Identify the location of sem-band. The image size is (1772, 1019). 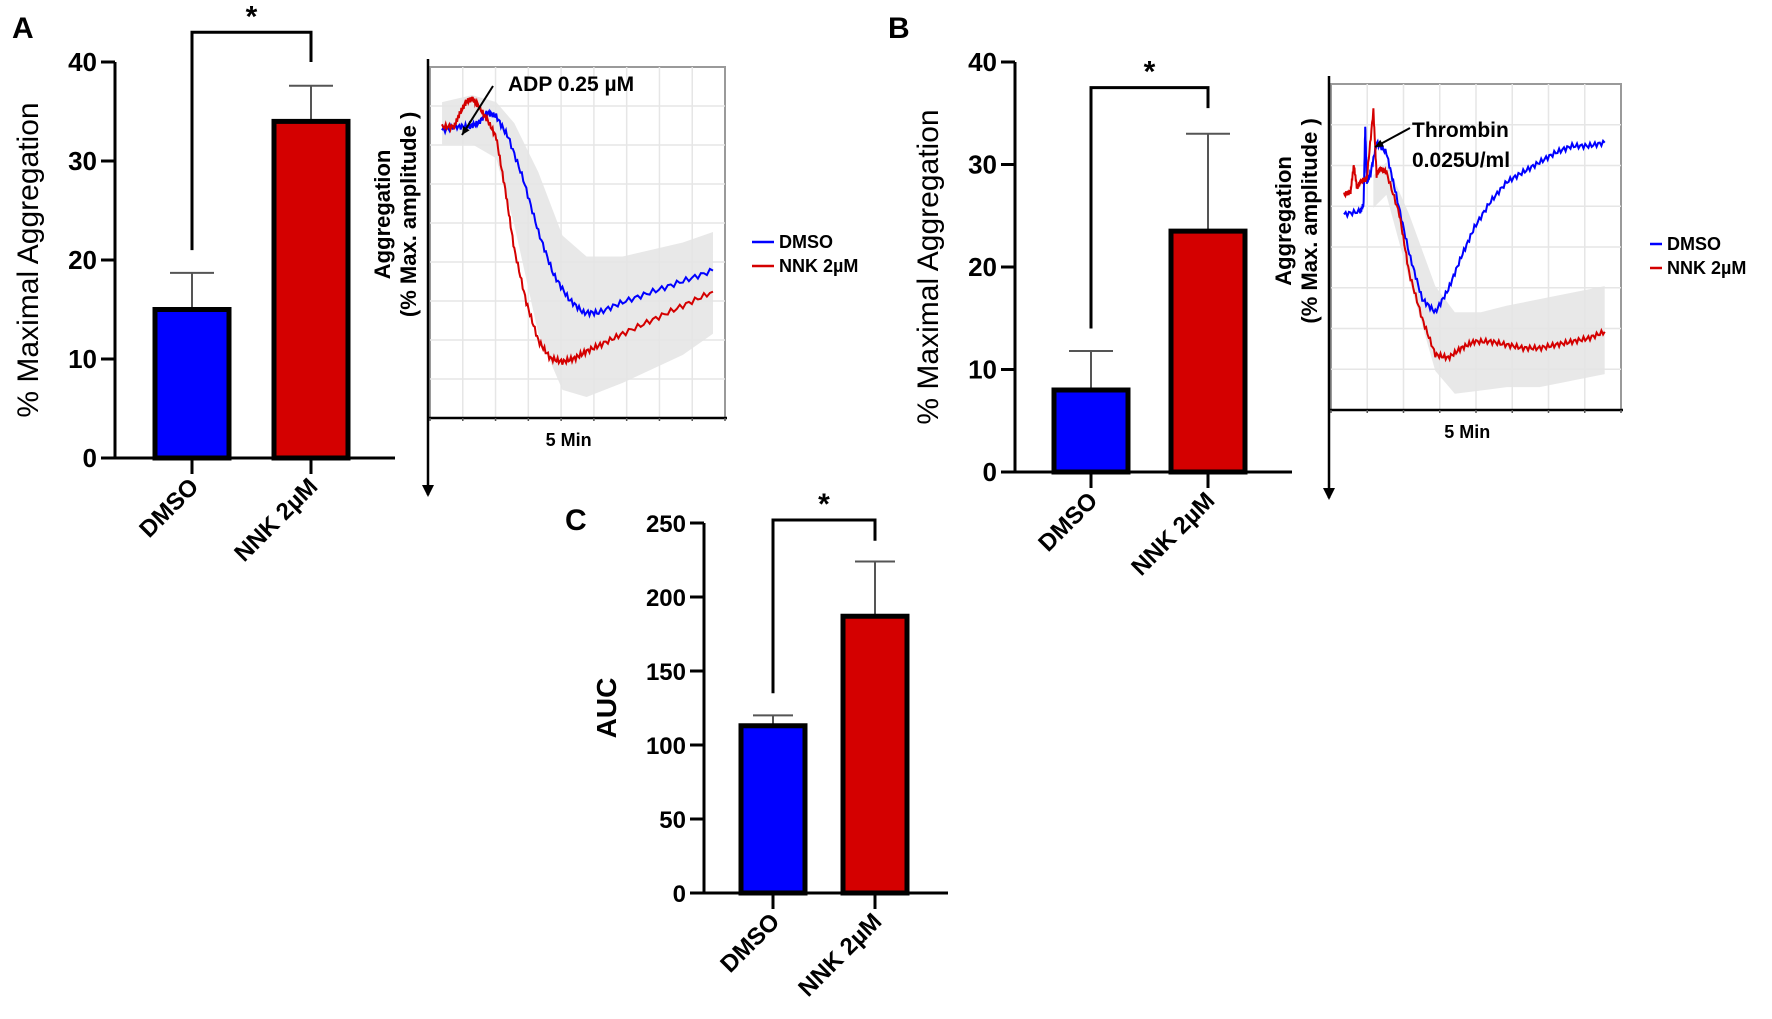
(1489, 278).